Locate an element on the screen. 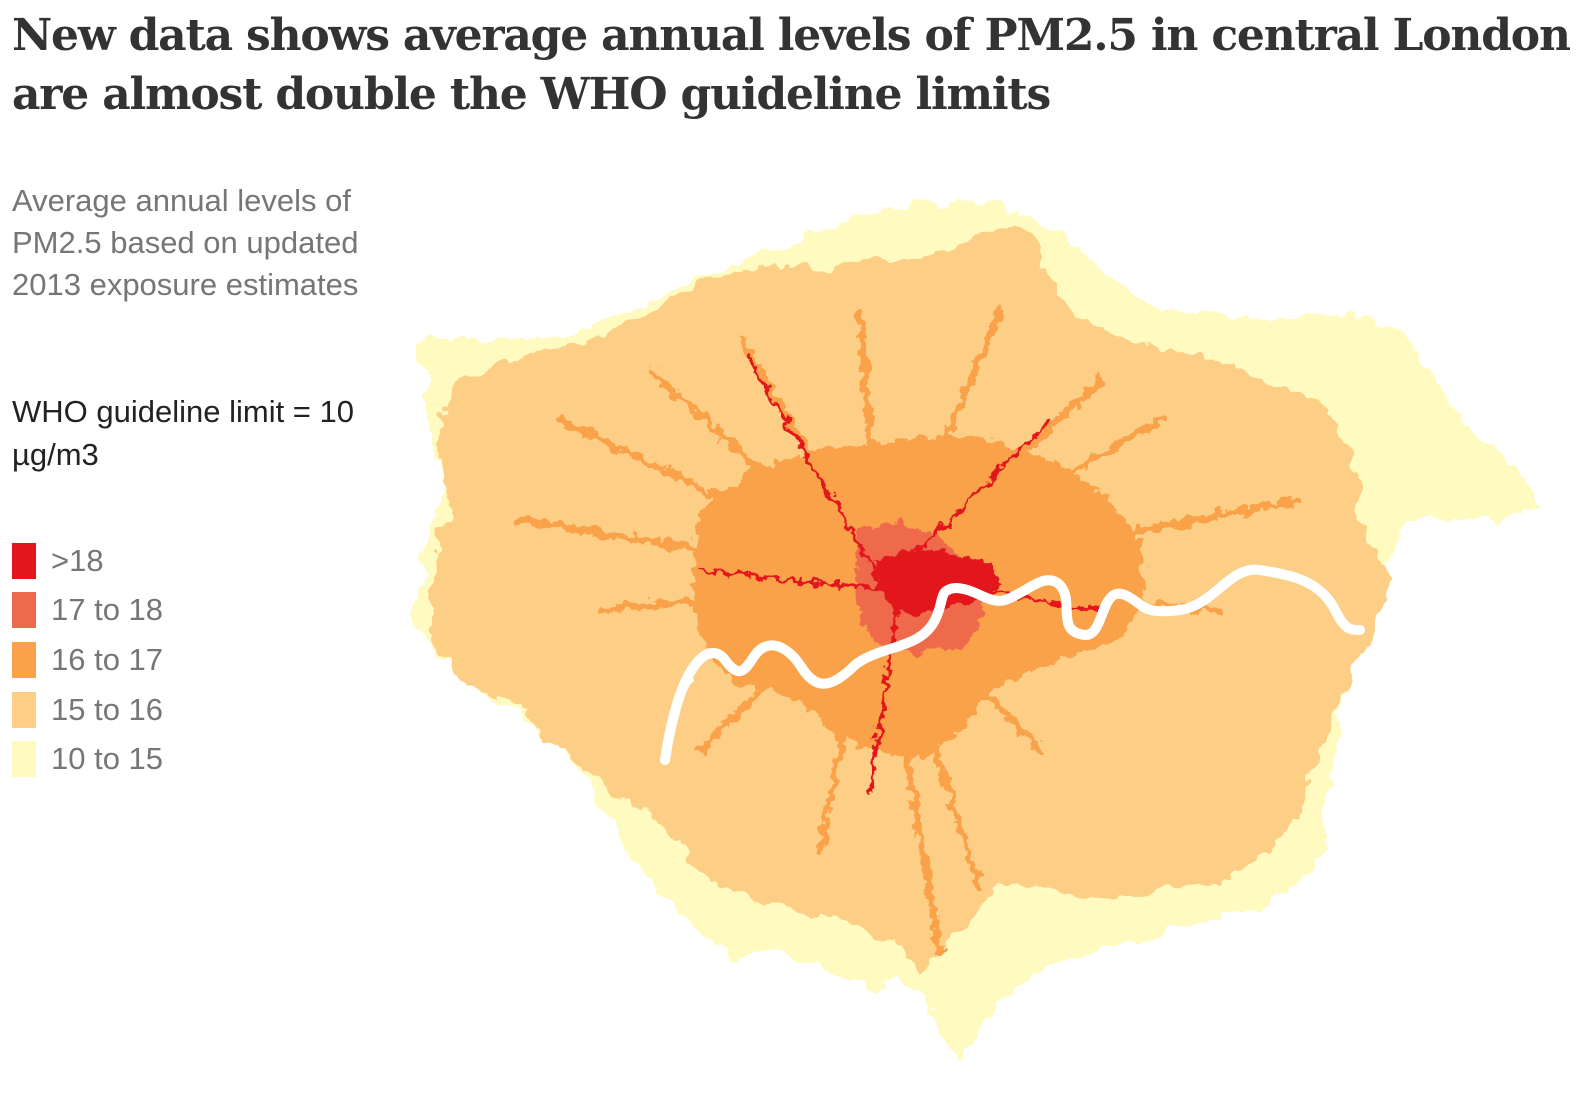  legend-label-17-to-18: 17 to 18 is located at coordinates (107, 610).